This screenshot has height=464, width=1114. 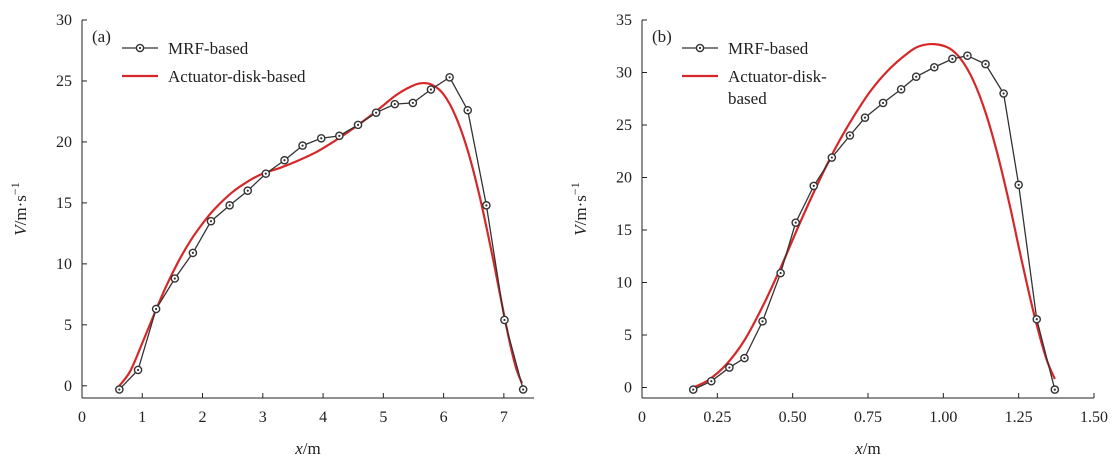 I want to click on y-axis-title: V/m·s−1, so click(x=19, y=208).